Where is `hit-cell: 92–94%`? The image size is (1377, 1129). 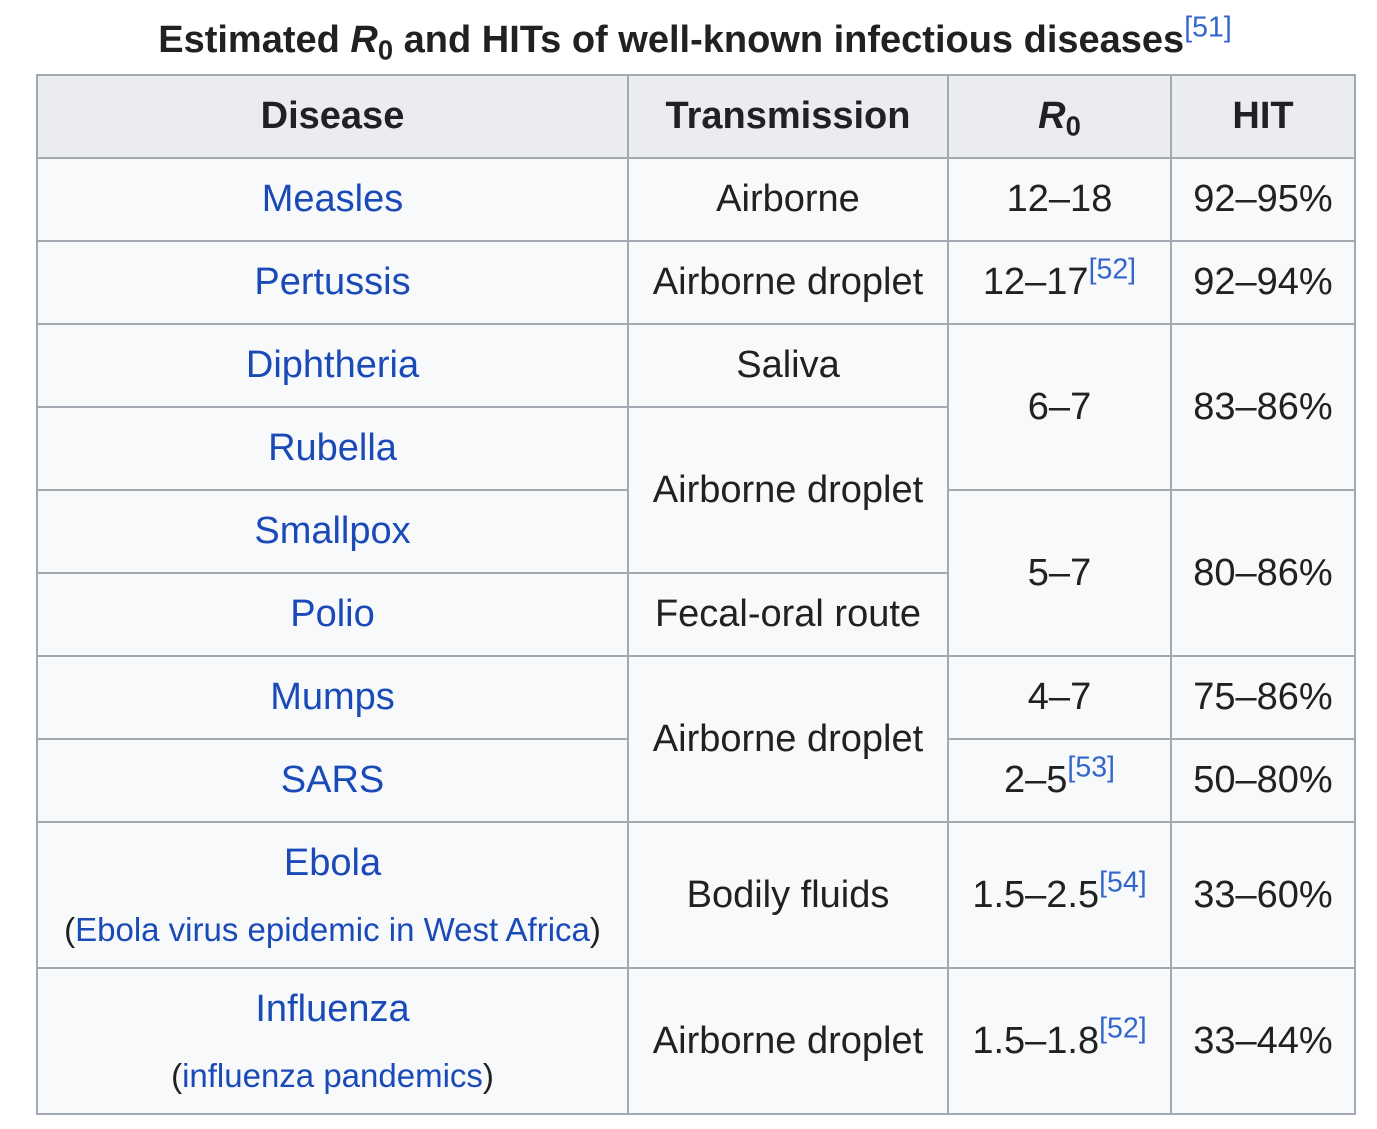
hit-cell: 92–94% is located at coordinates (1263, 282).